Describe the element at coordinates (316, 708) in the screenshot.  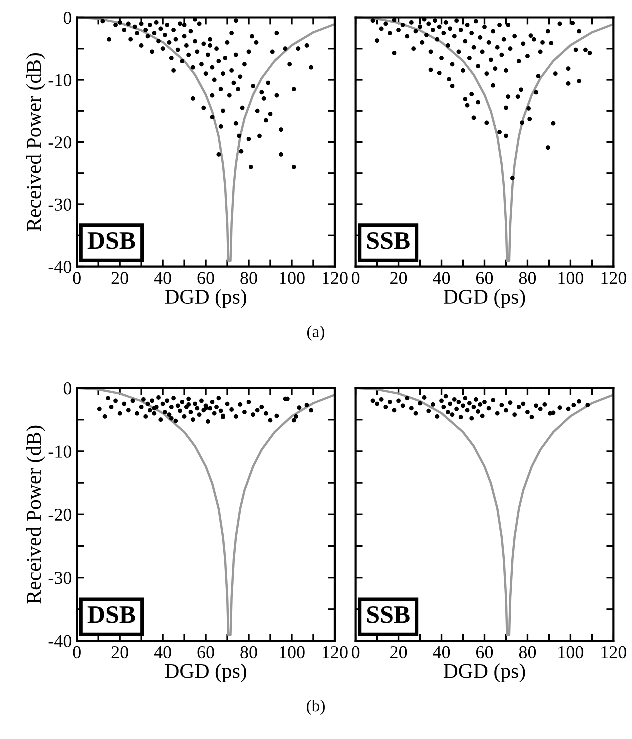
I see `text: (b)` at that location.